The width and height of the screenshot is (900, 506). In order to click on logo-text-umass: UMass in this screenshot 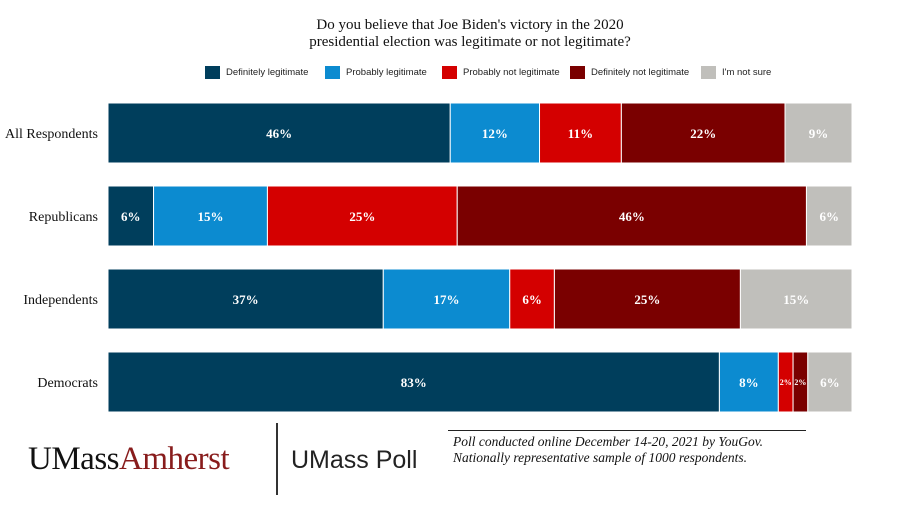, I will do `click(74, 459)`.